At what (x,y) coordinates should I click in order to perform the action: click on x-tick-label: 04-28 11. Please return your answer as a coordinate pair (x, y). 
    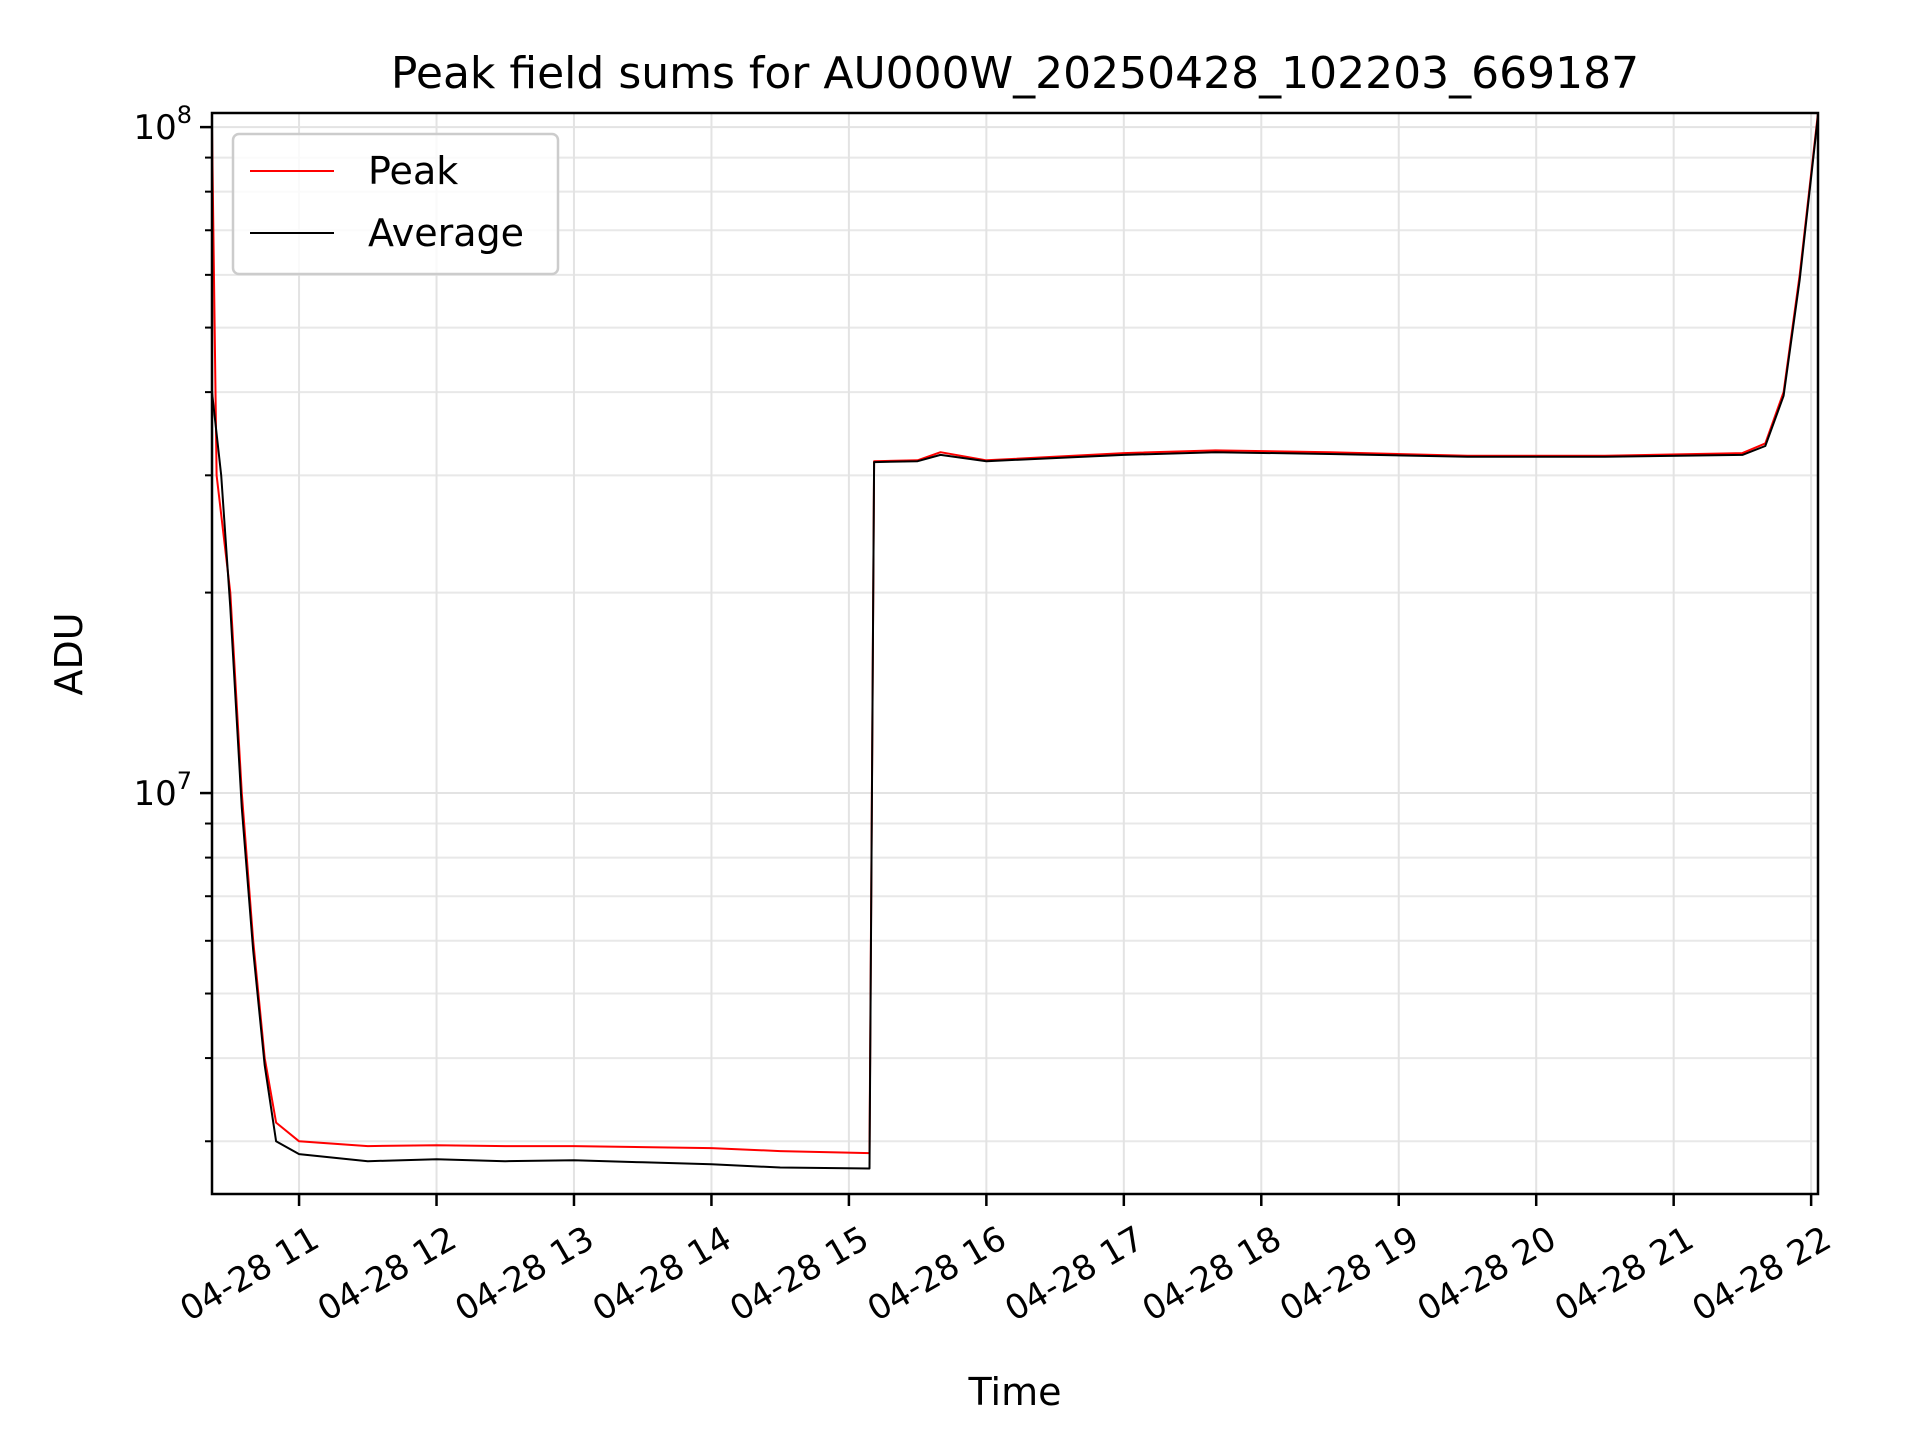
    Looking at the image, I should click on (250, 1274).